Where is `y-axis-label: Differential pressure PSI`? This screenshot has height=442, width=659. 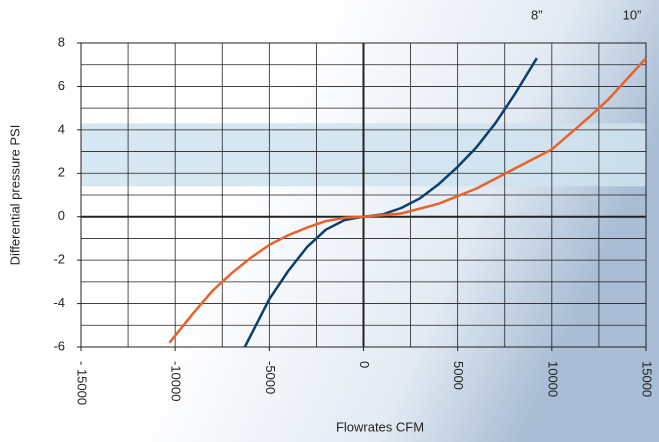
y-axis-label: Differential pressure PSI is located at coordinates (14, 195).